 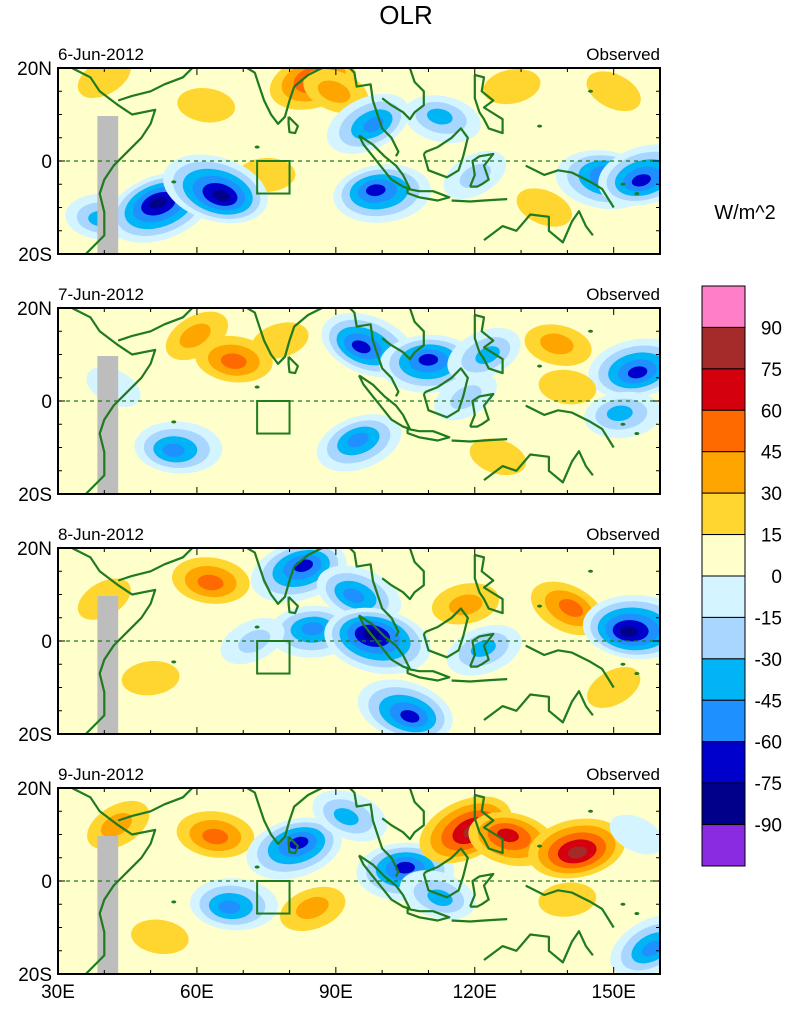 What do you see at coordinates (768, 660) in the screenshot?
I see `colorbar-label: -30` at bounding box center [768, 660].